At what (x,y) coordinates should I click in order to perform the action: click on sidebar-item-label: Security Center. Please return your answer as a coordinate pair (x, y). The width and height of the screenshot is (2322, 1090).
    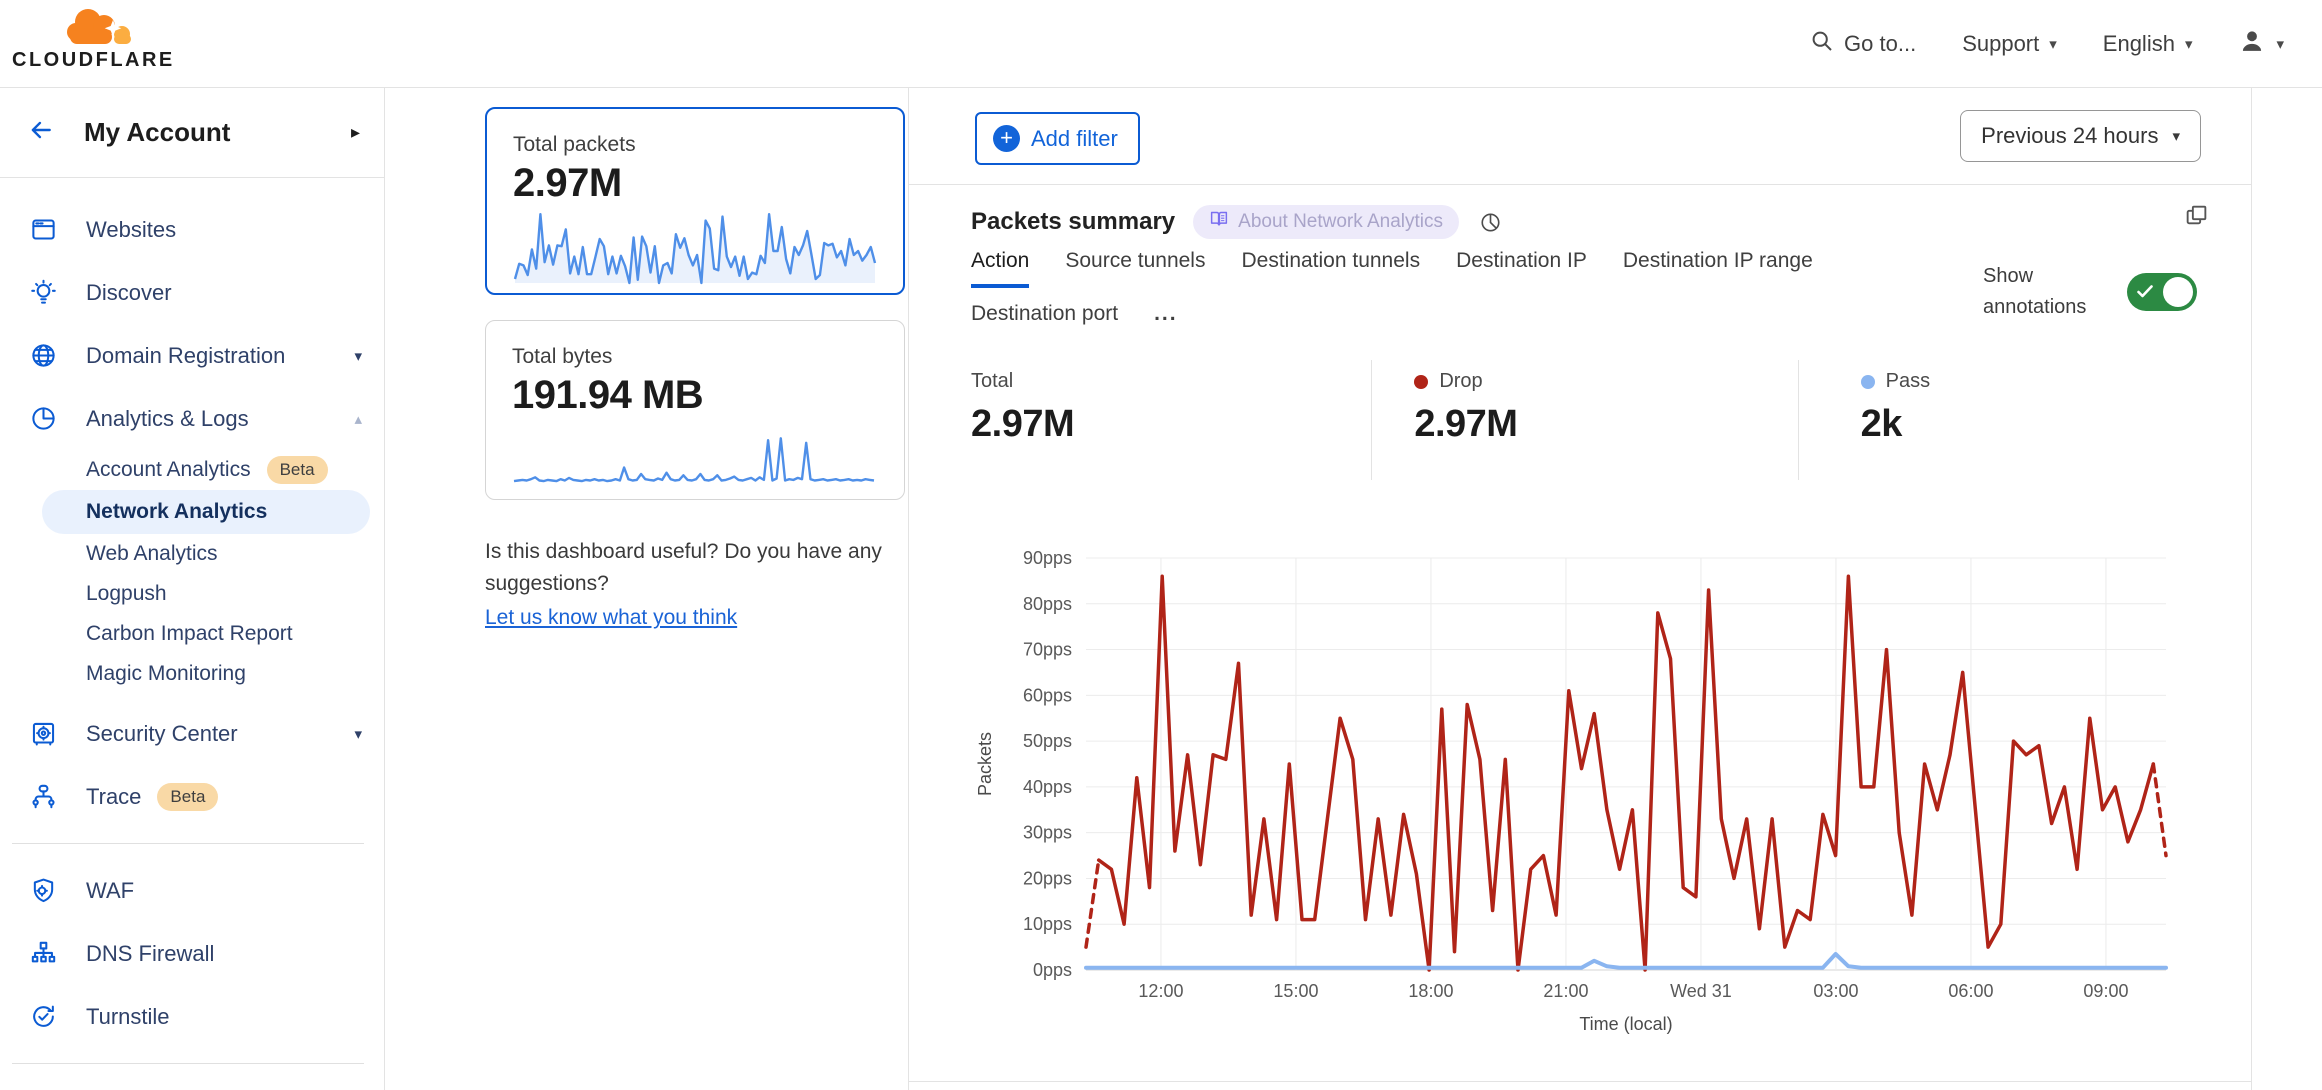
    Looking at the image, I should click on (162, 733).